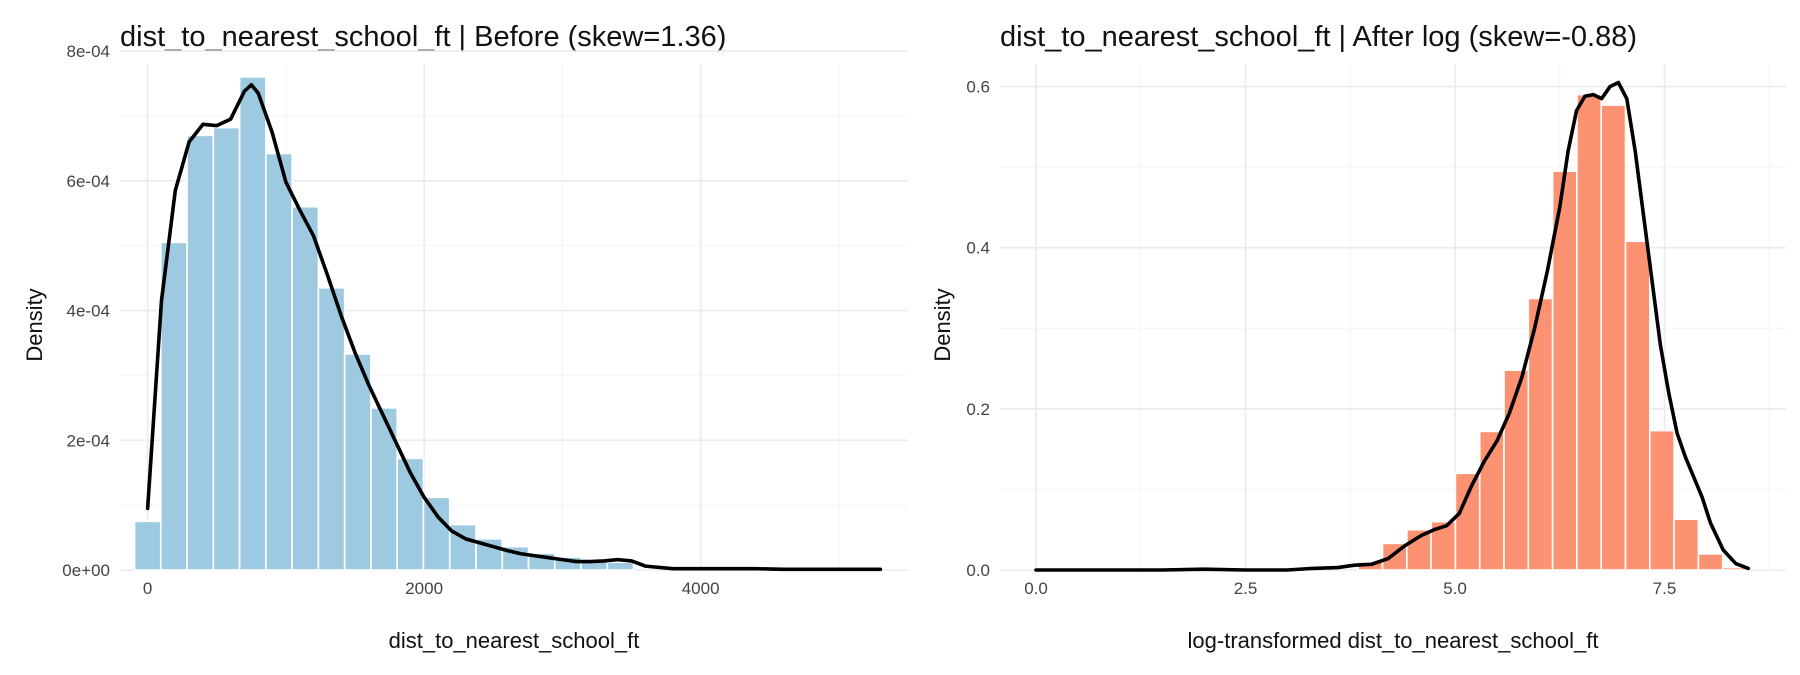 The image size is (1800, 675). I want to click on after-y-tick-label-0_2: 0.2, so click(978, 409).